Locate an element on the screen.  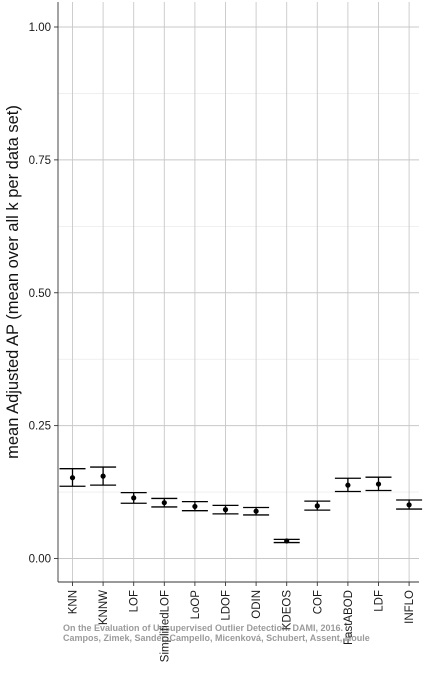
x-tick-label: KNN is located at coordinates (74, 602).